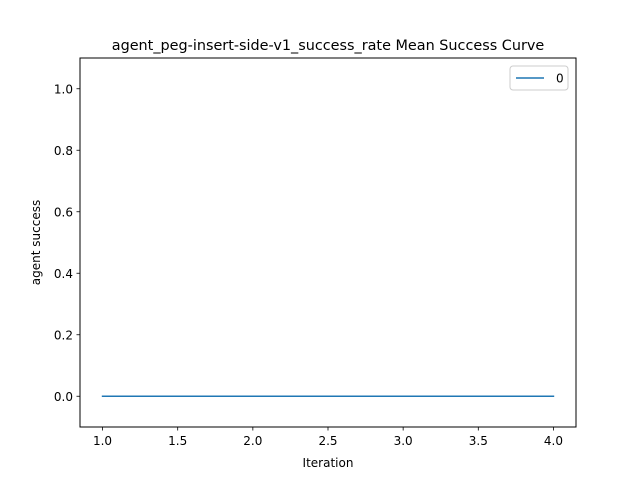  Describe the element at coordinates (63, 397) in the screenshot. I see `y-tick-label: 0.0` at that location.